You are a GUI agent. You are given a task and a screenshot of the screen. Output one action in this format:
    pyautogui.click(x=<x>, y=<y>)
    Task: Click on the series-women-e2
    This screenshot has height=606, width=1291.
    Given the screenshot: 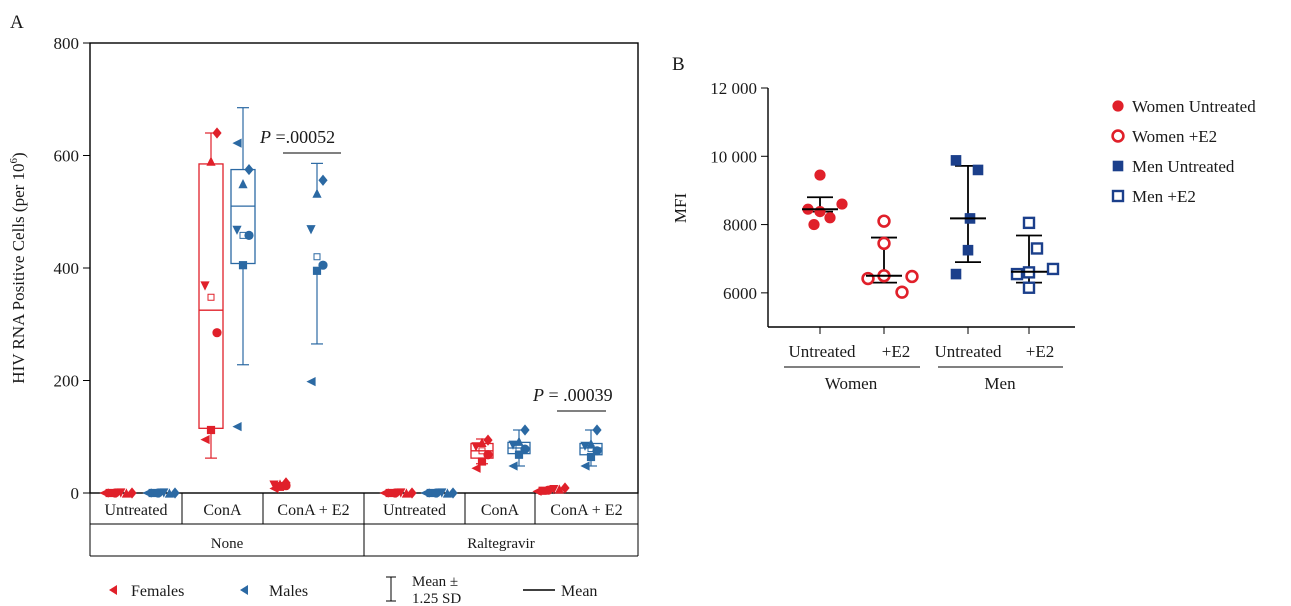 What is the action you would take?
    pyautogui.click(x=890, y=256)
    